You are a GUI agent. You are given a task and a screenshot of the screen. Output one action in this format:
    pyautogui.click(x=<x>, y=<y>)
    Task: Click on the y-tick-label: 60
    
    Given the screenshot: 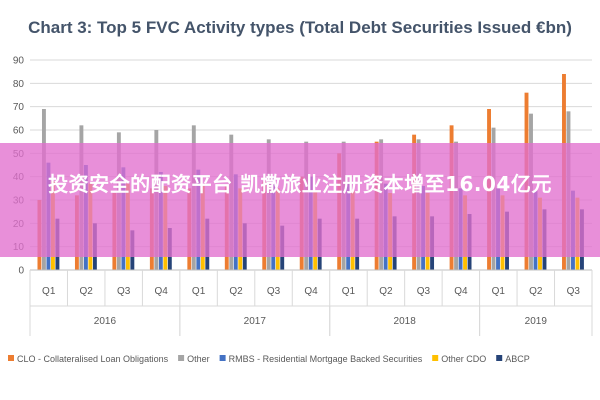 What is the action you would take?
    pyautogui.click(x=19, y=131)
    